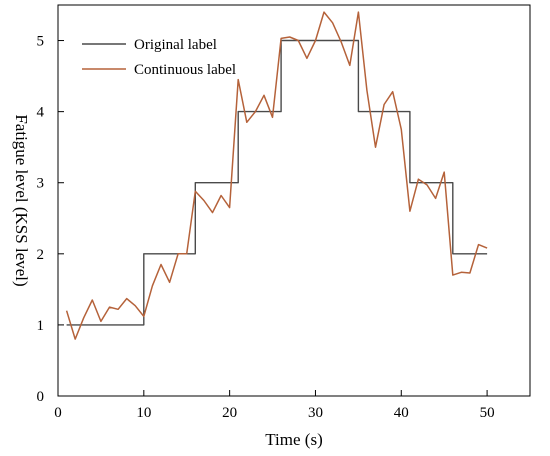  What do you see at coordinates (229, 413) in the screenshot?
I see `x-tick-label: 20` at bounding box center [229, 413].